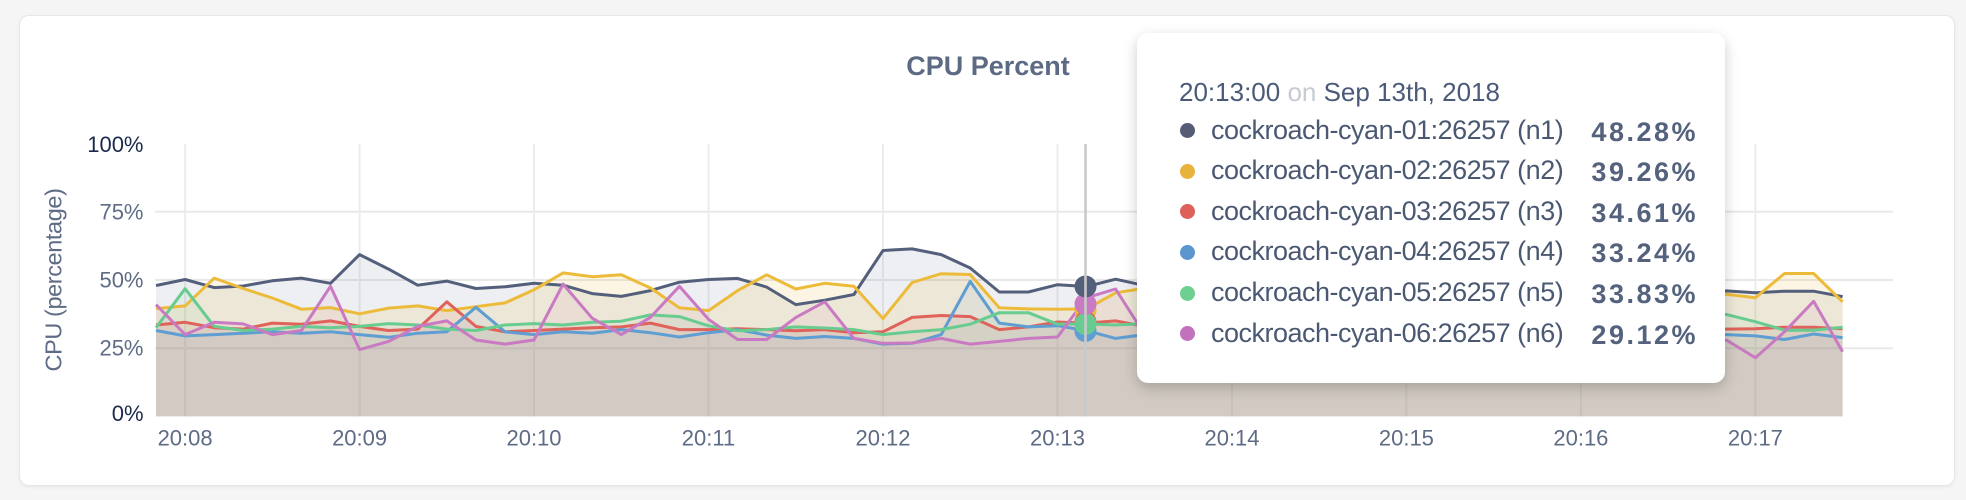 The height and width of the screenshot is (500, 1966). Describe the element at coordinates (121, 348) in the screenshot. I see `svg-text: 25%` at that location.